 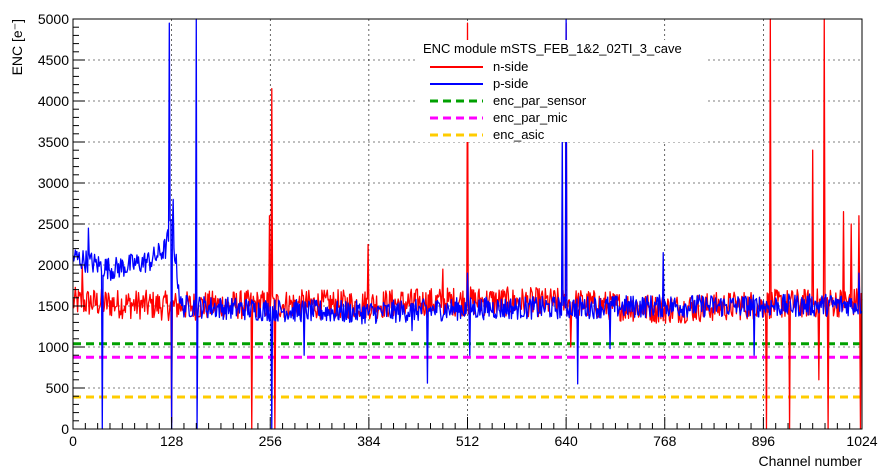 I want to click on x-tick-label: 1024, so click(x=861, y=441).